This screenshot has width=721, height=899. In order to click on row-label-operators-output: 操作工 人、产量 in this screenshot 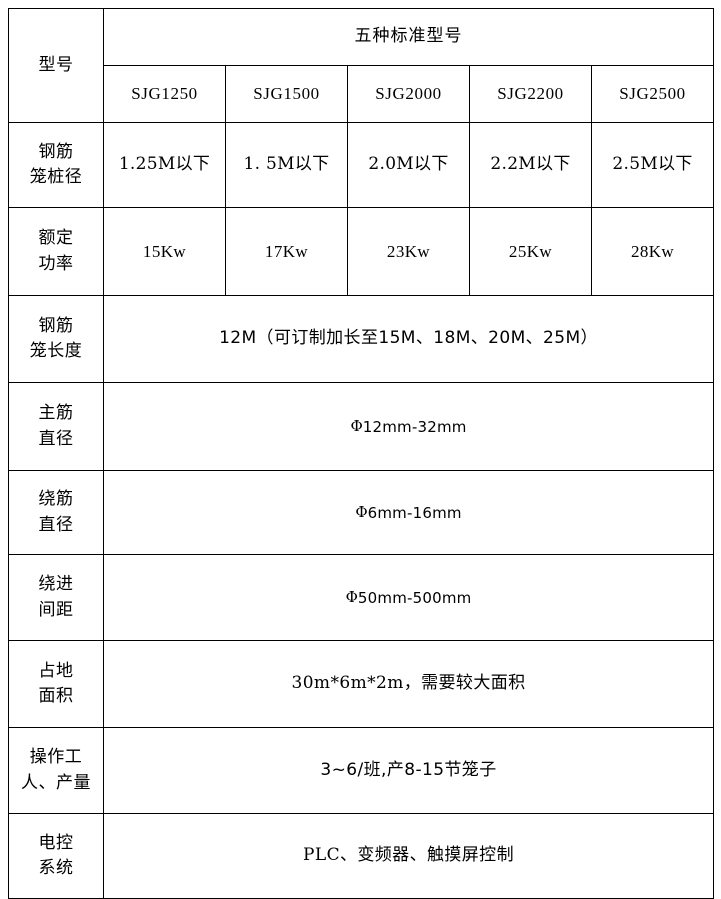, I will do `click(56, 770)`.